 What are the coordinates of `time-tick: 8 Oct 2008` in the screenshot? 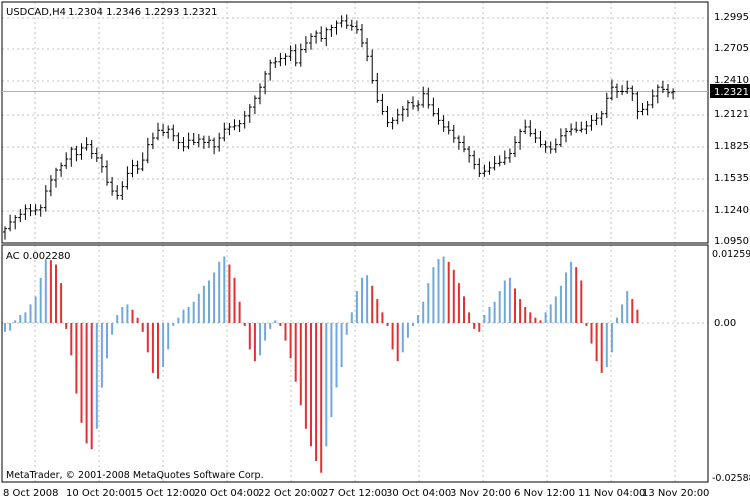 It's located at (30, 493).